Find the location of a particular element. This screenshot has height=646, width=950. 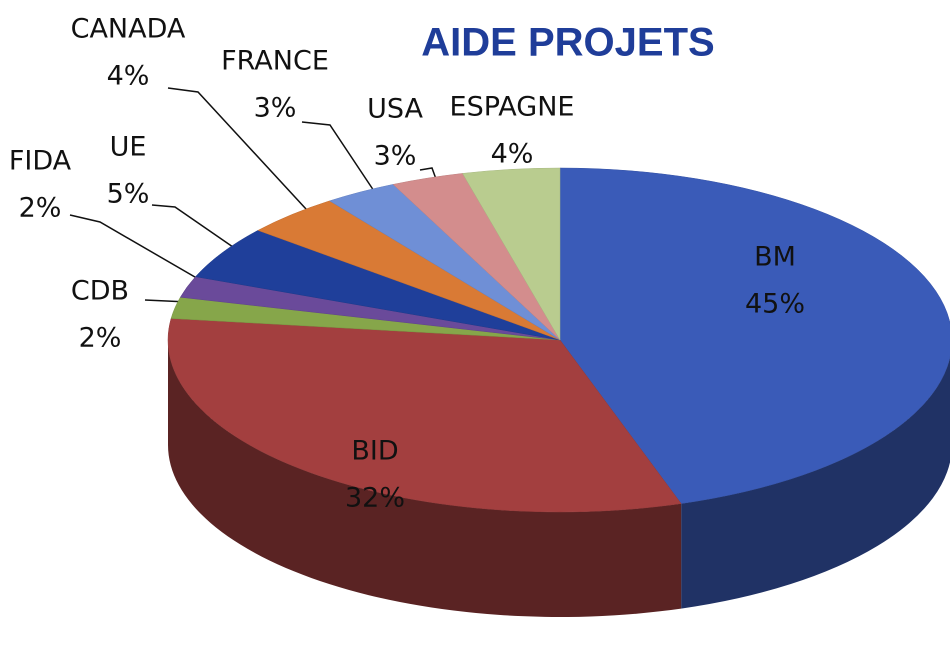

slice-label: BM is located at coordinates (775, 257).